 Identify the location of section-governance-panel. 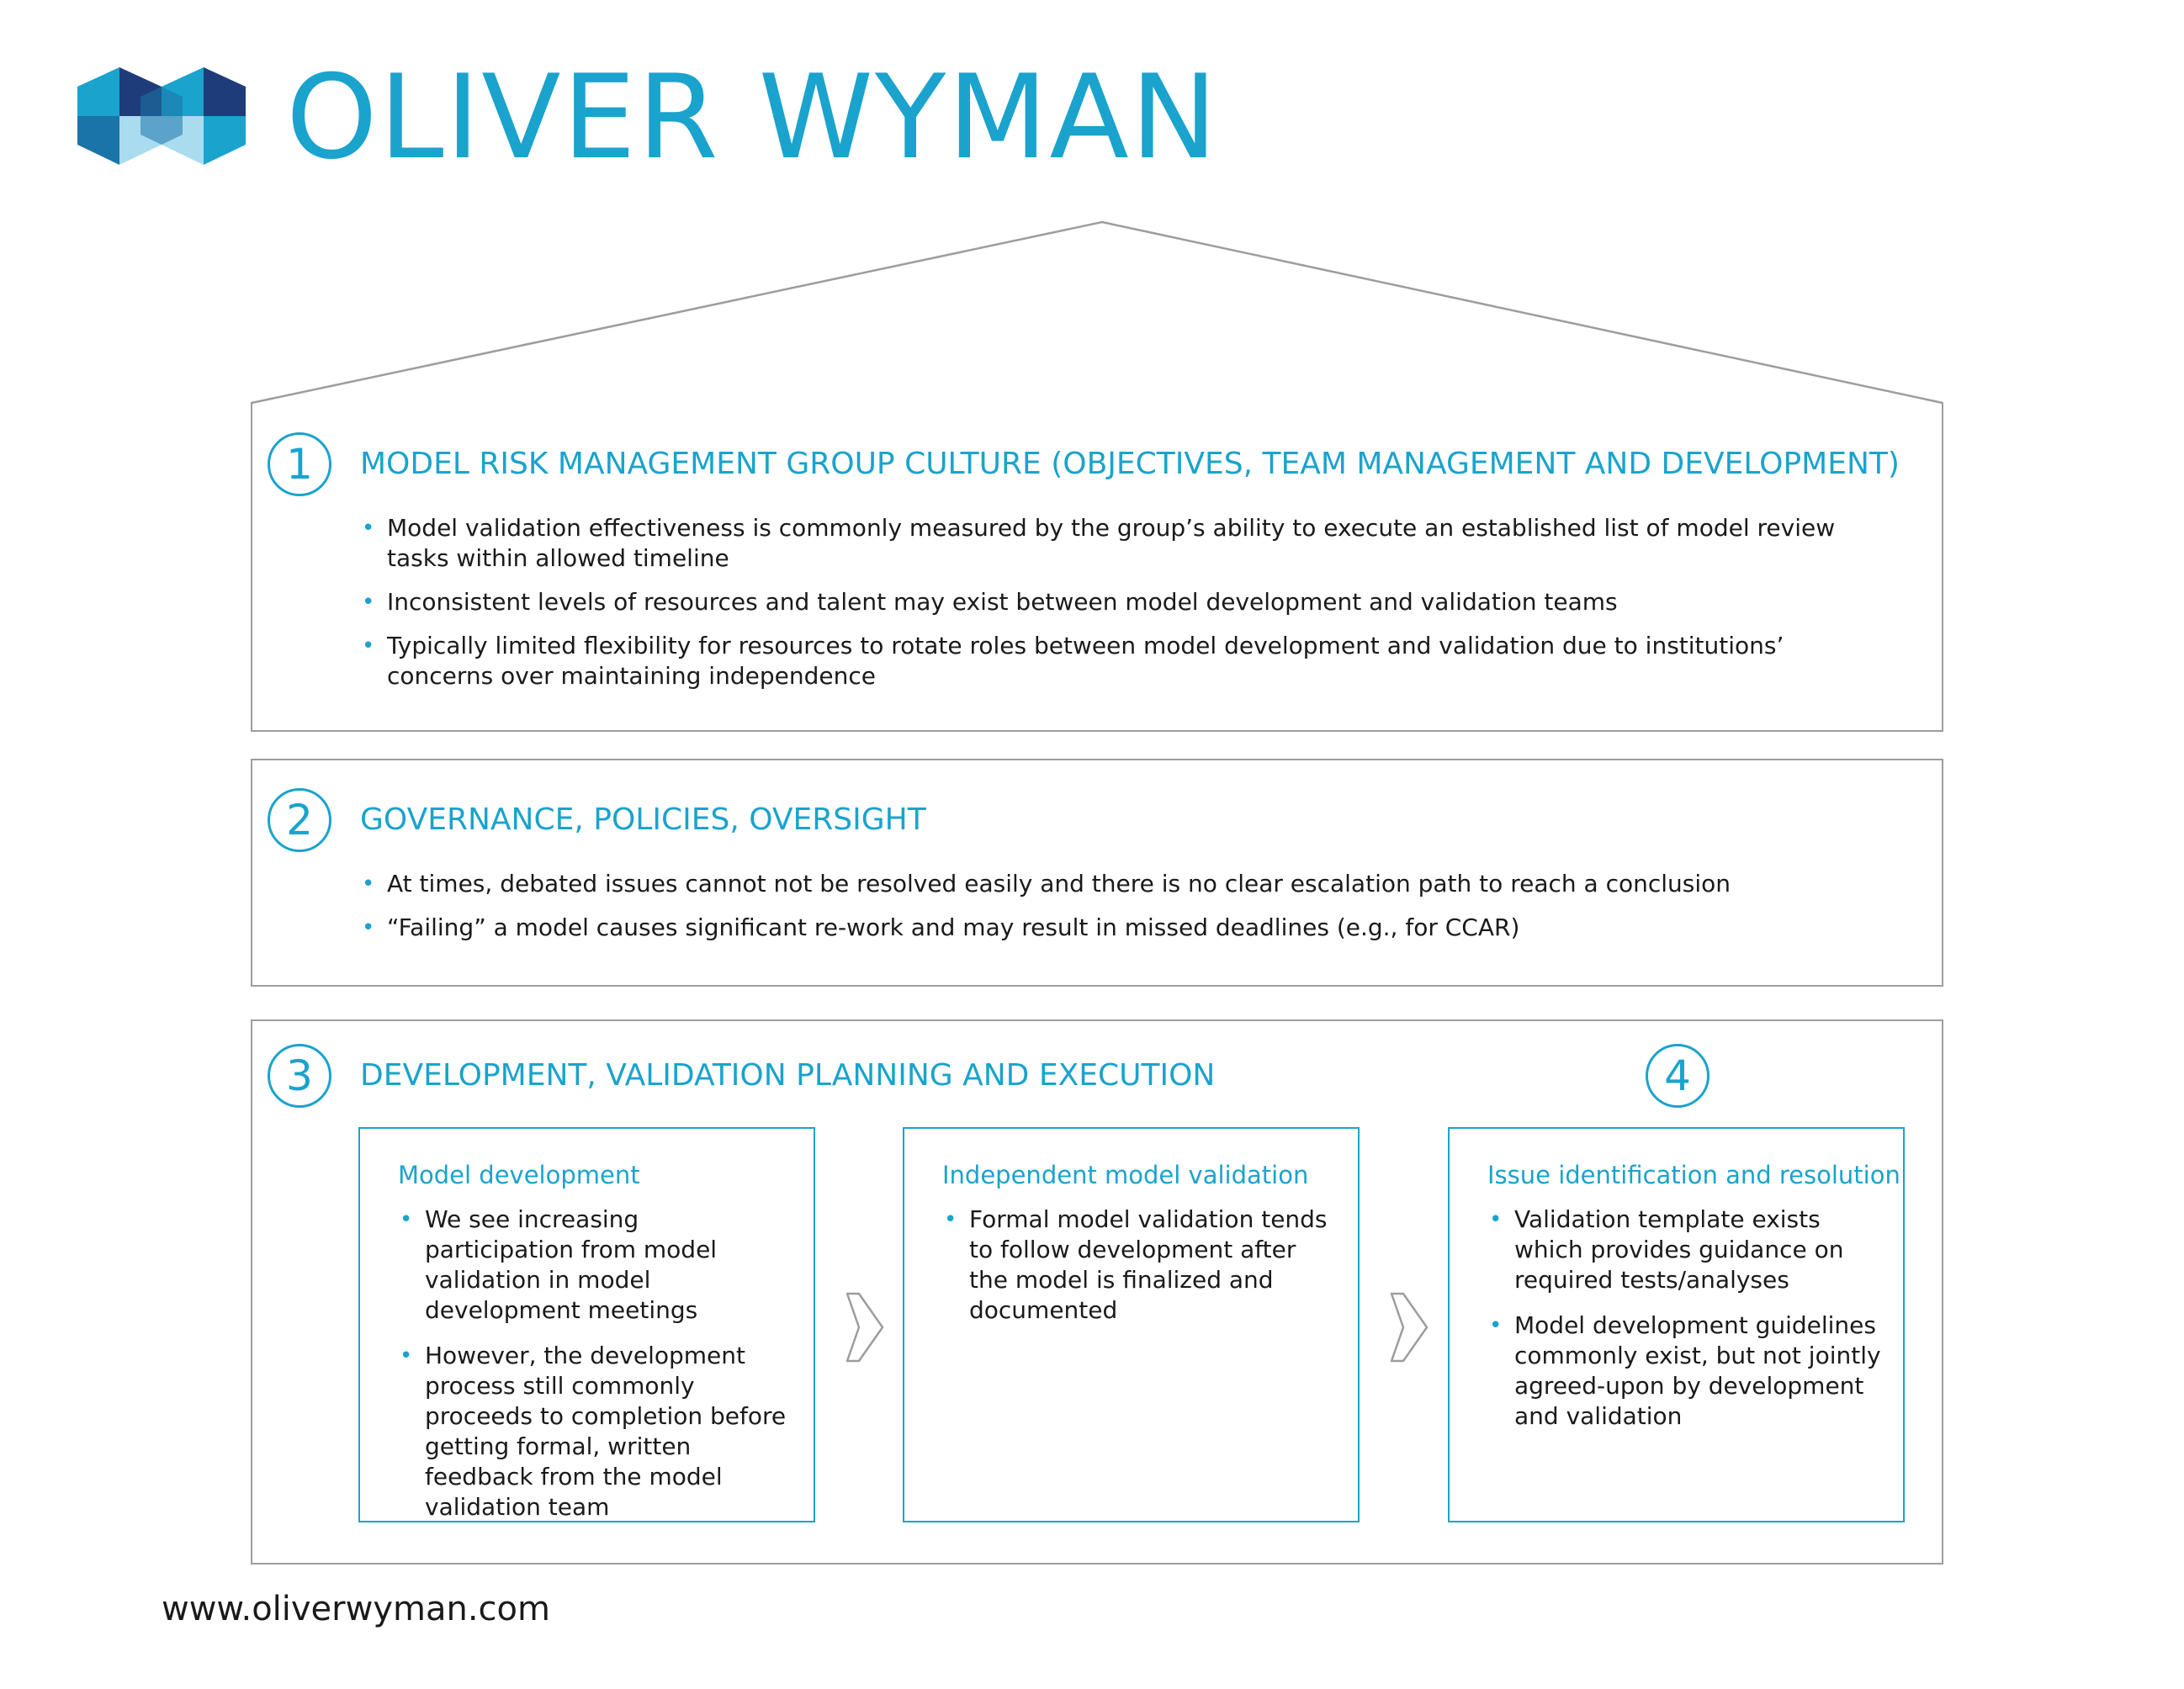
(1097, 873).